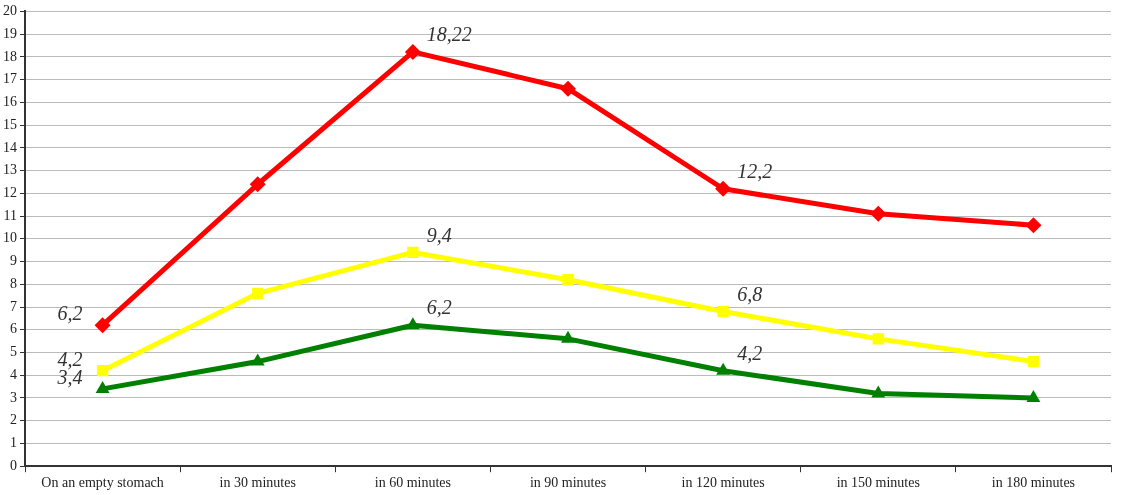 The width and height of the screenshot is (1131, 495). Describe the element at coordinates (10, 192) in the screenshot. I see `y-tick-label: 12` at that location.